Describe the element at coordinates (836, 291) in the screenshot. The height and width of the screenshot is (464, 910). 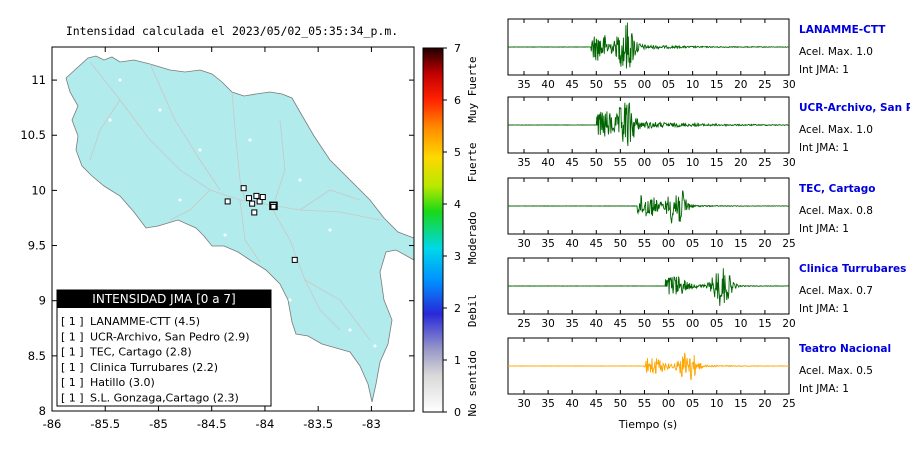
I see `waveform-accel-max: Acel. Max. 0.7` at that location.